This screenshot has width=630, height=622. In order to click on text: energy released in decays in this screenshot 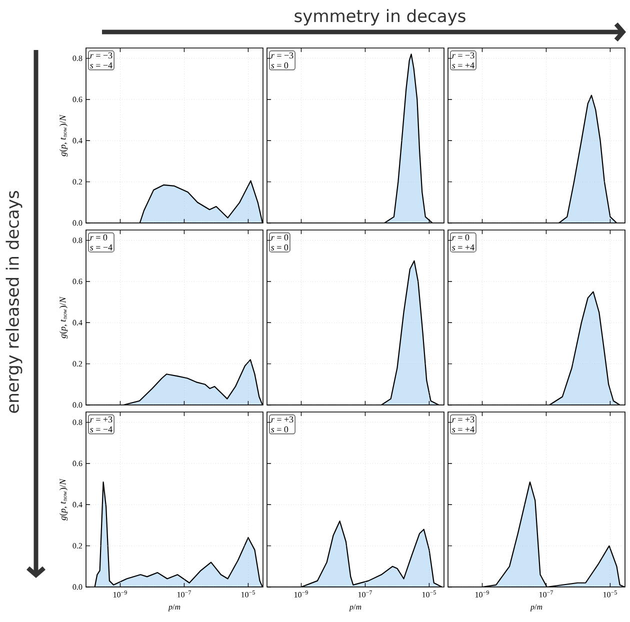, I will do `click(14, 301)`.